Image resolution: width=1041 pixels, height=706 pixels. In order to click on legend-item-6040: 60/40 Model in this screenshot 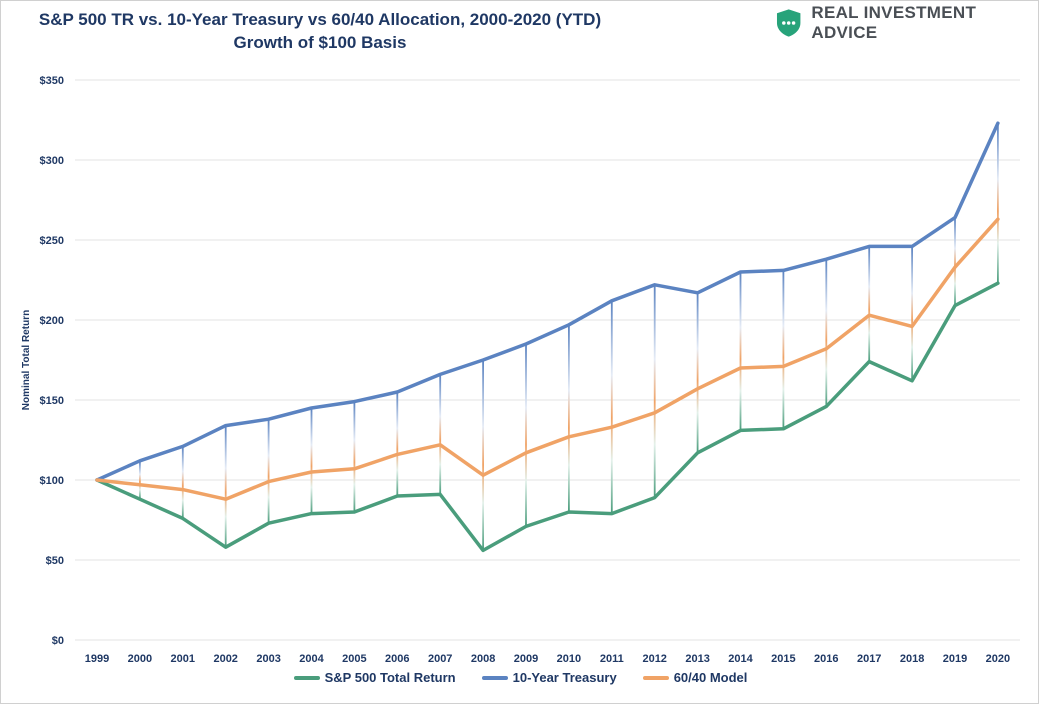, I will do `click(695, 677)`.